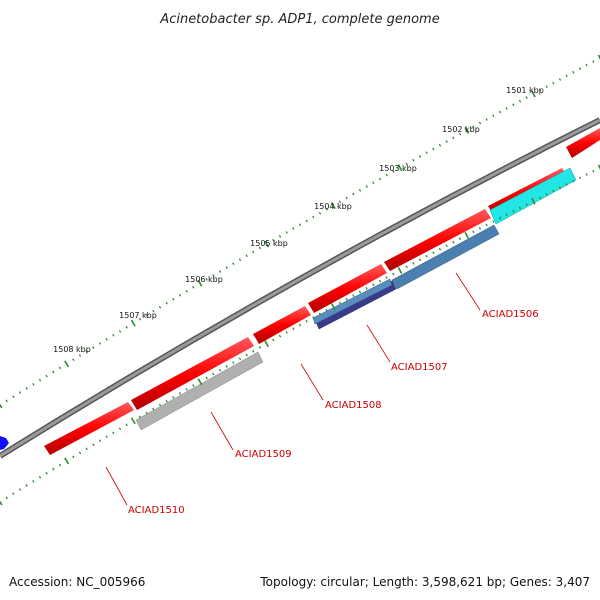 The height and width of the screenshot is (600, 600). What do you see at coordinates (419, 367) in the screenshot?
I see `gene-label-aciad1507: ACIAD1507` at bounding box center [419, 367].